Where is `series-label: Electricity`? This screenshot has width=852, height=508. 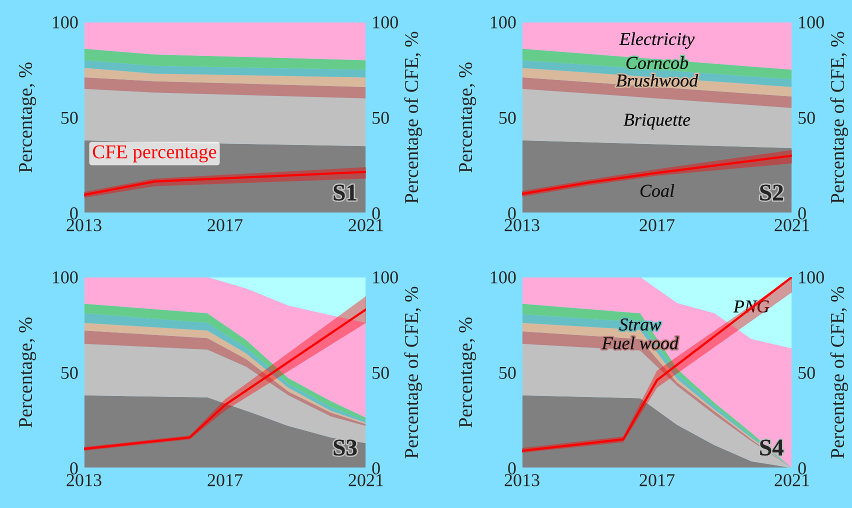
series-label: Electricity is located at coordinates (657, 40).